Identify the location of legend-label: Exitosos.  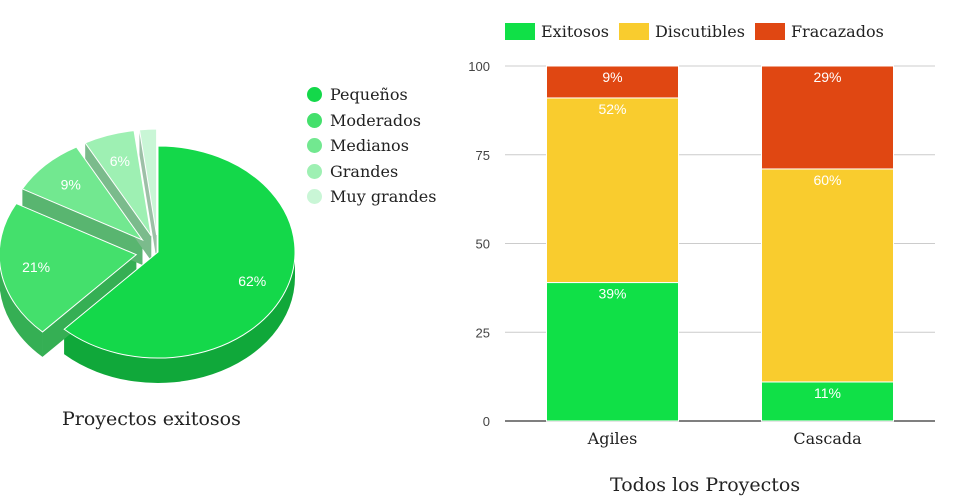
(575, 31).